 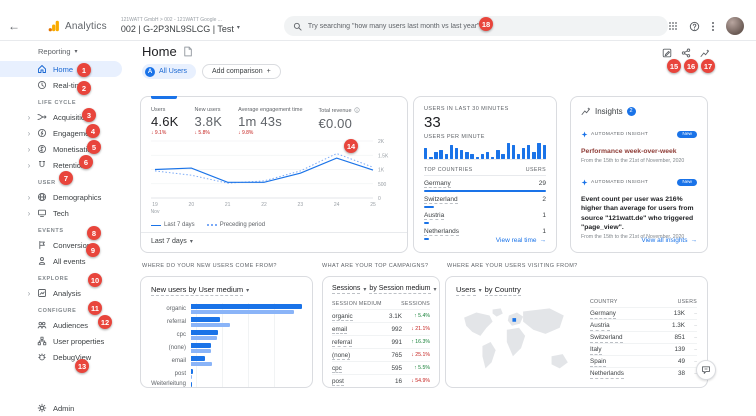 What do you see at coordinates (687, 182) in the screenshot?
I see `new-badge: New` at bounding box center [687, 182].